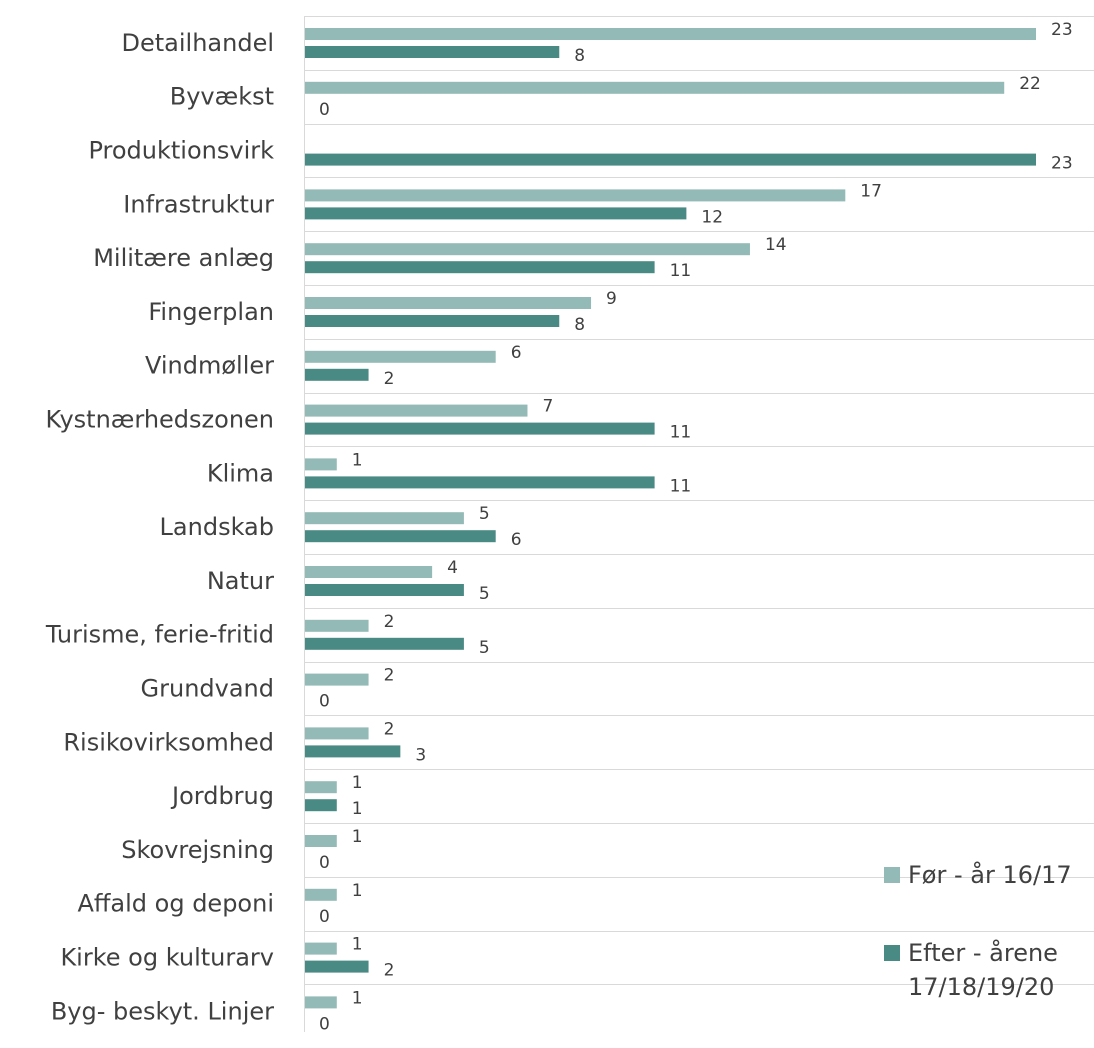 Image resolution: width=1094 pixels, height=1048 pixels. I want to click on legend-item-before: Før - år 16/17, so click(986, 875).